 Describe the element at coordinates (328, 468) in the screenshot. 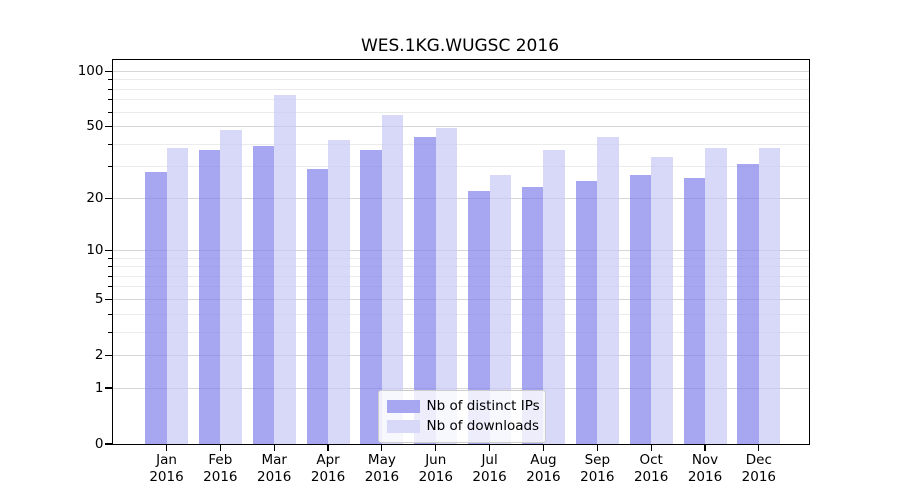

I see `x-tick-label: Apr 2016` at that location.